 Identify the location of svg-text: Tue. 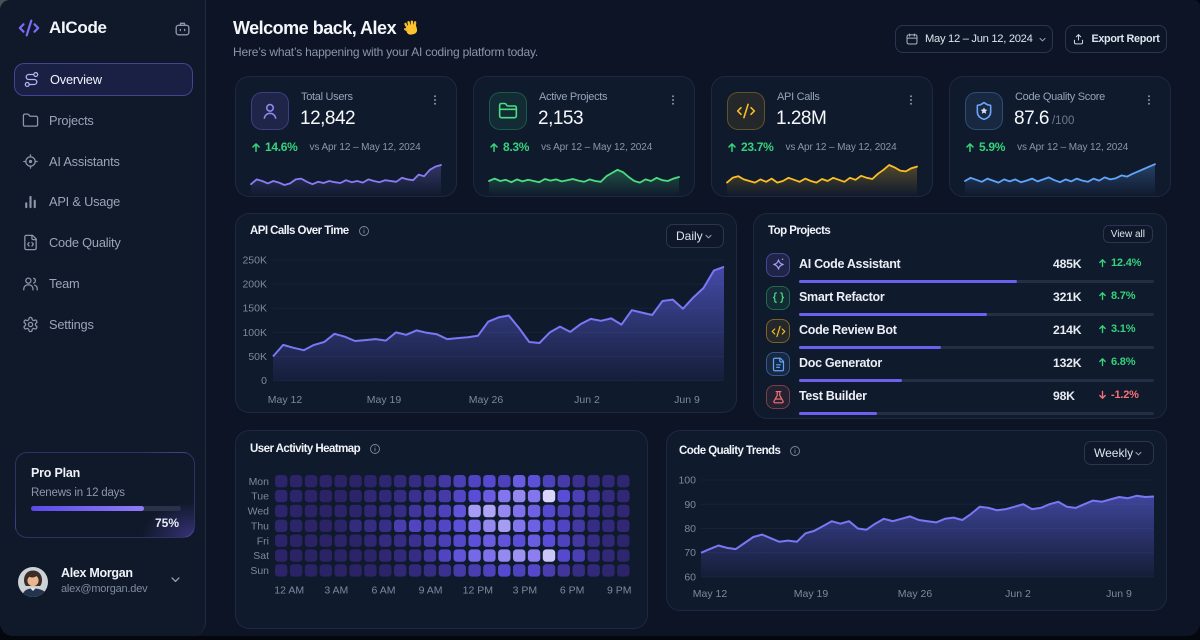
(260, 497).